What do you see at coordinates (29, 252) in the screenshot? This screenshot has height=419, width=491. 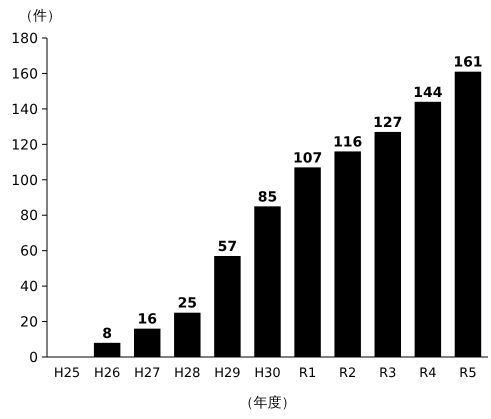 I see `y-tick-label: 60` at bounding box center [29, 252].